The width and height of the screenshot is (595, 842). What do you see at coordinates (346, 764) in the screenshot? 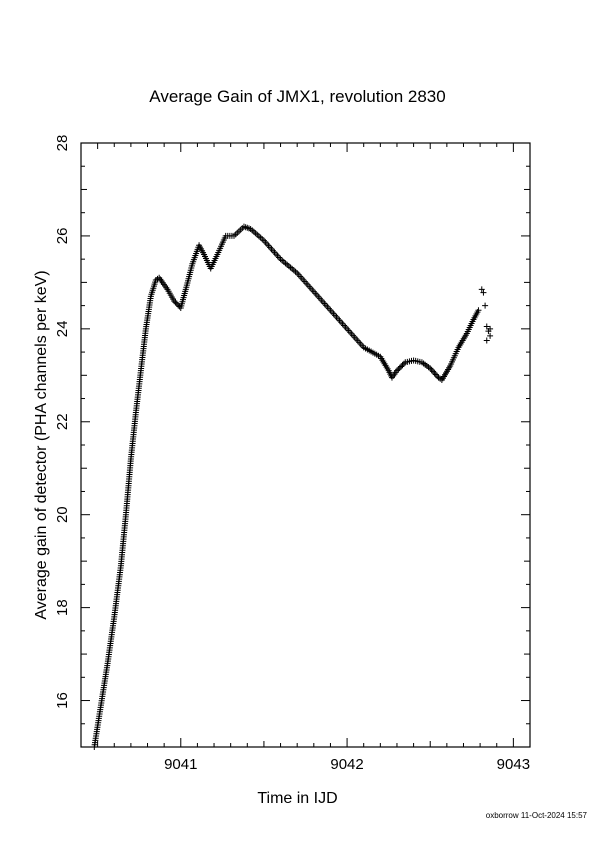
I see `x-tick-label: 9042` at bounding box center [346, 764].